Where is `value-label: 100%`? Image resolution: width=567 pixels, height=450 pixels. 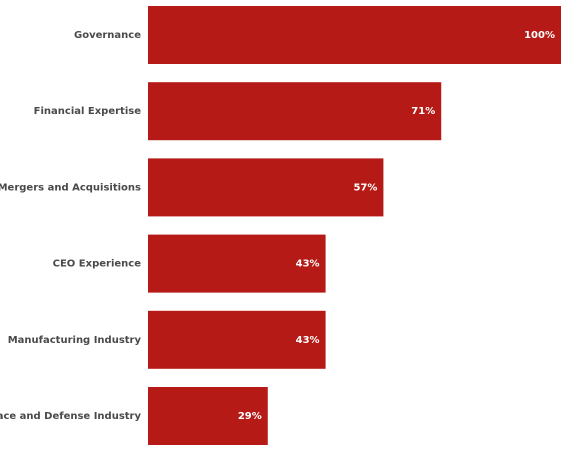
value-label: 100% is located at coordinates (539, 35).